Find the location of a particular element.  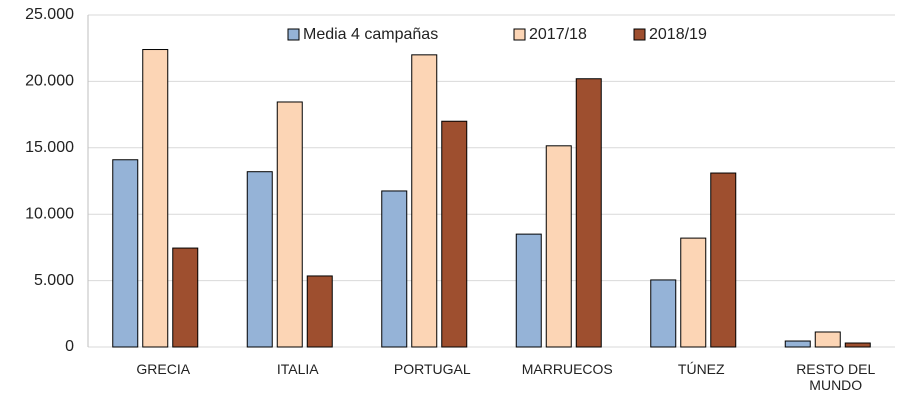

legend-item: 2017/18 is located at coordinates (550, 34).